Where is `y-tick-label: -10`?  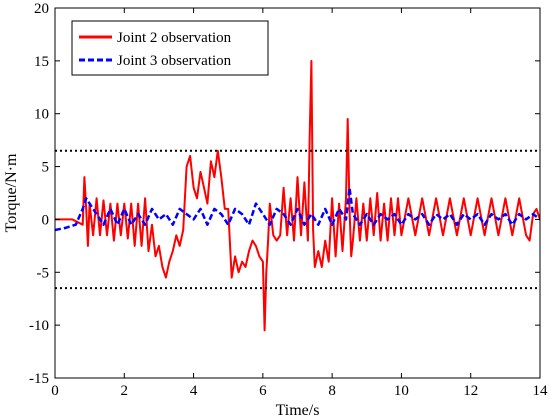
y-tick-label: -10 is located at coordinates (39, 326).